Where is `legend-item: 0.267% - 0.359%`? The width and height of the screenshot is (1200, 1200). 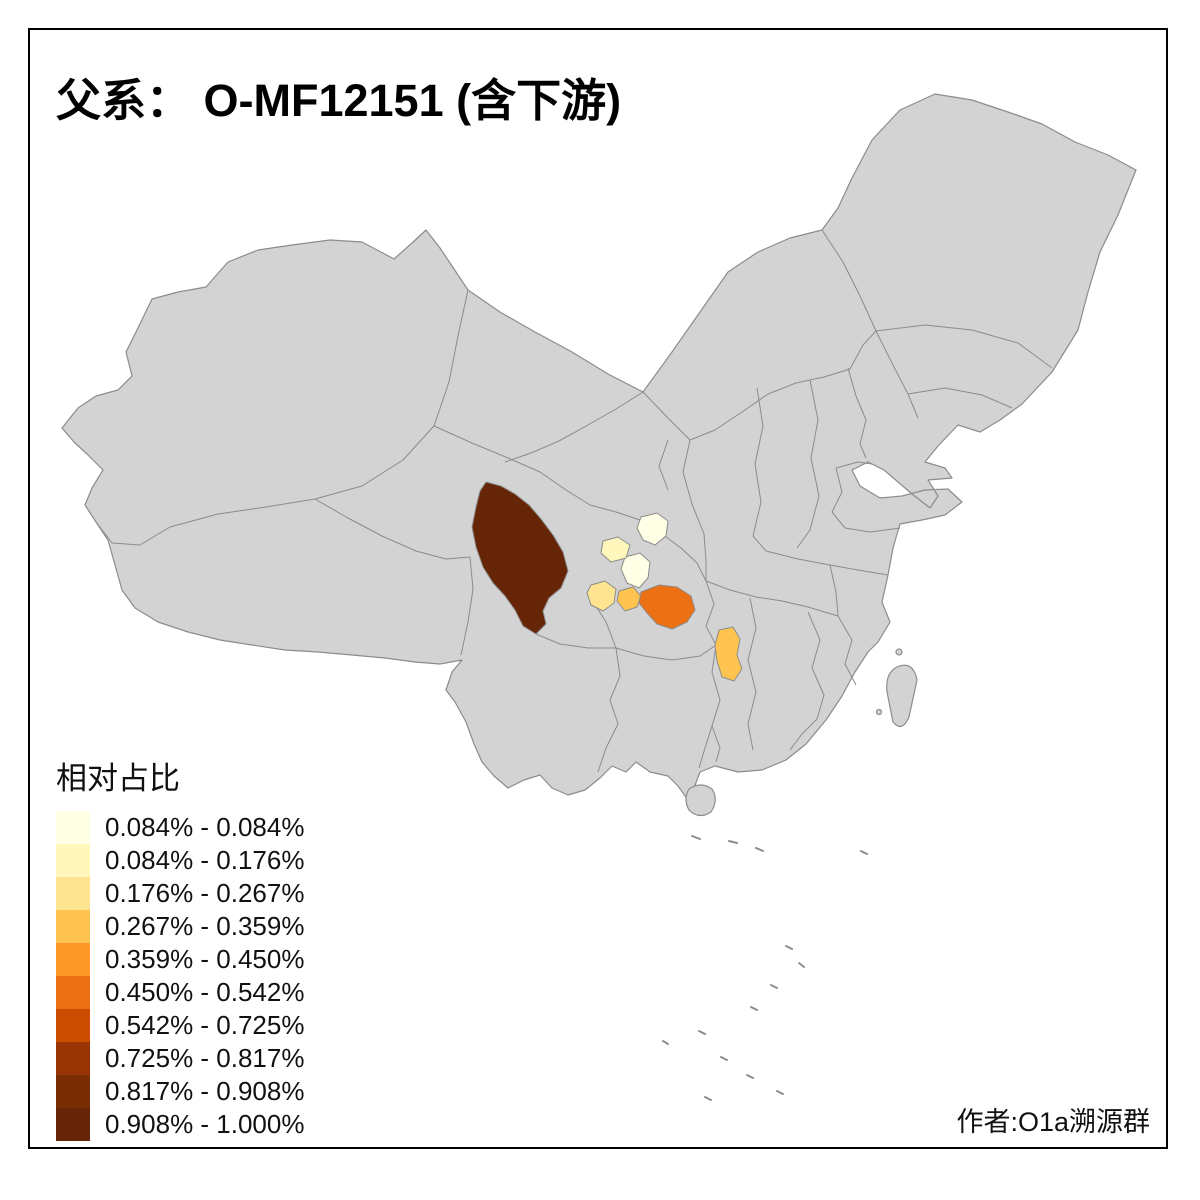 legend-item: 0.267% - 0.359% is located at coordinates (180, 926).